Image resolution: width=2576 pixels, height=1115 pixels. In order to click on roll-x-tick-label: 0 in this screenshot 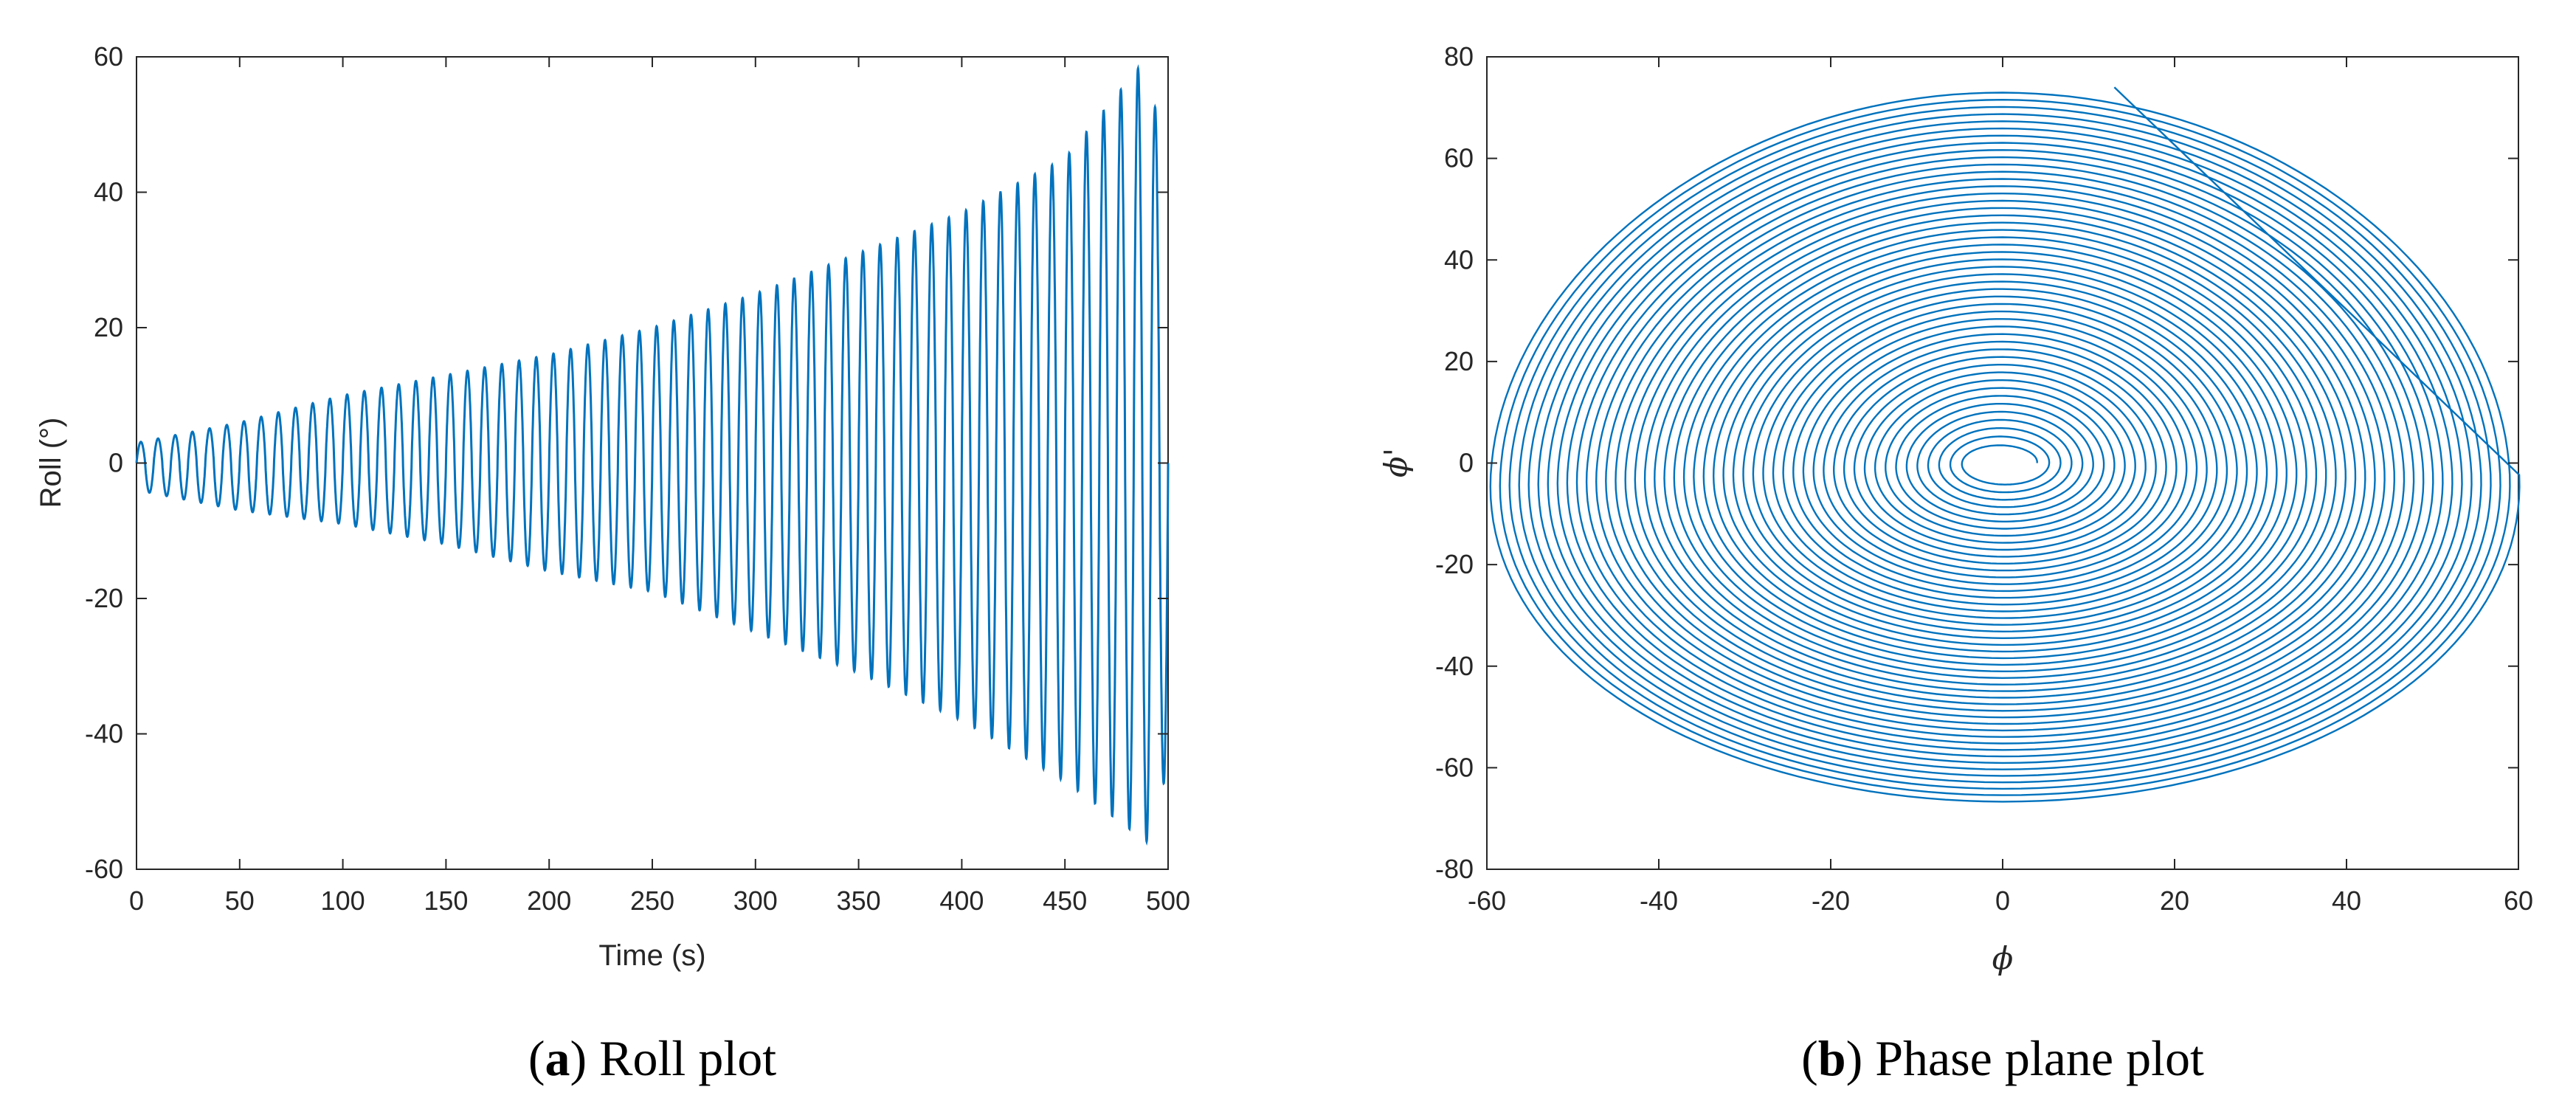, I will do `click(136, 901)`.